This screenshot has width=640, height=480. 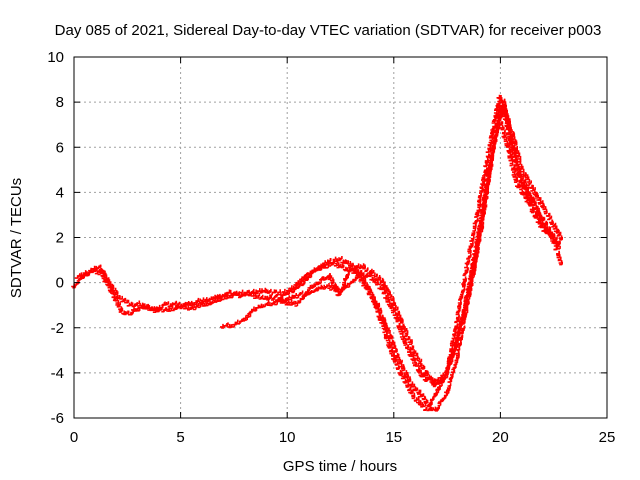 What do you see at coordinates (57, 328) in the screenshot?
I see `y-tick-label: -2` at bounding box center [57, 328].